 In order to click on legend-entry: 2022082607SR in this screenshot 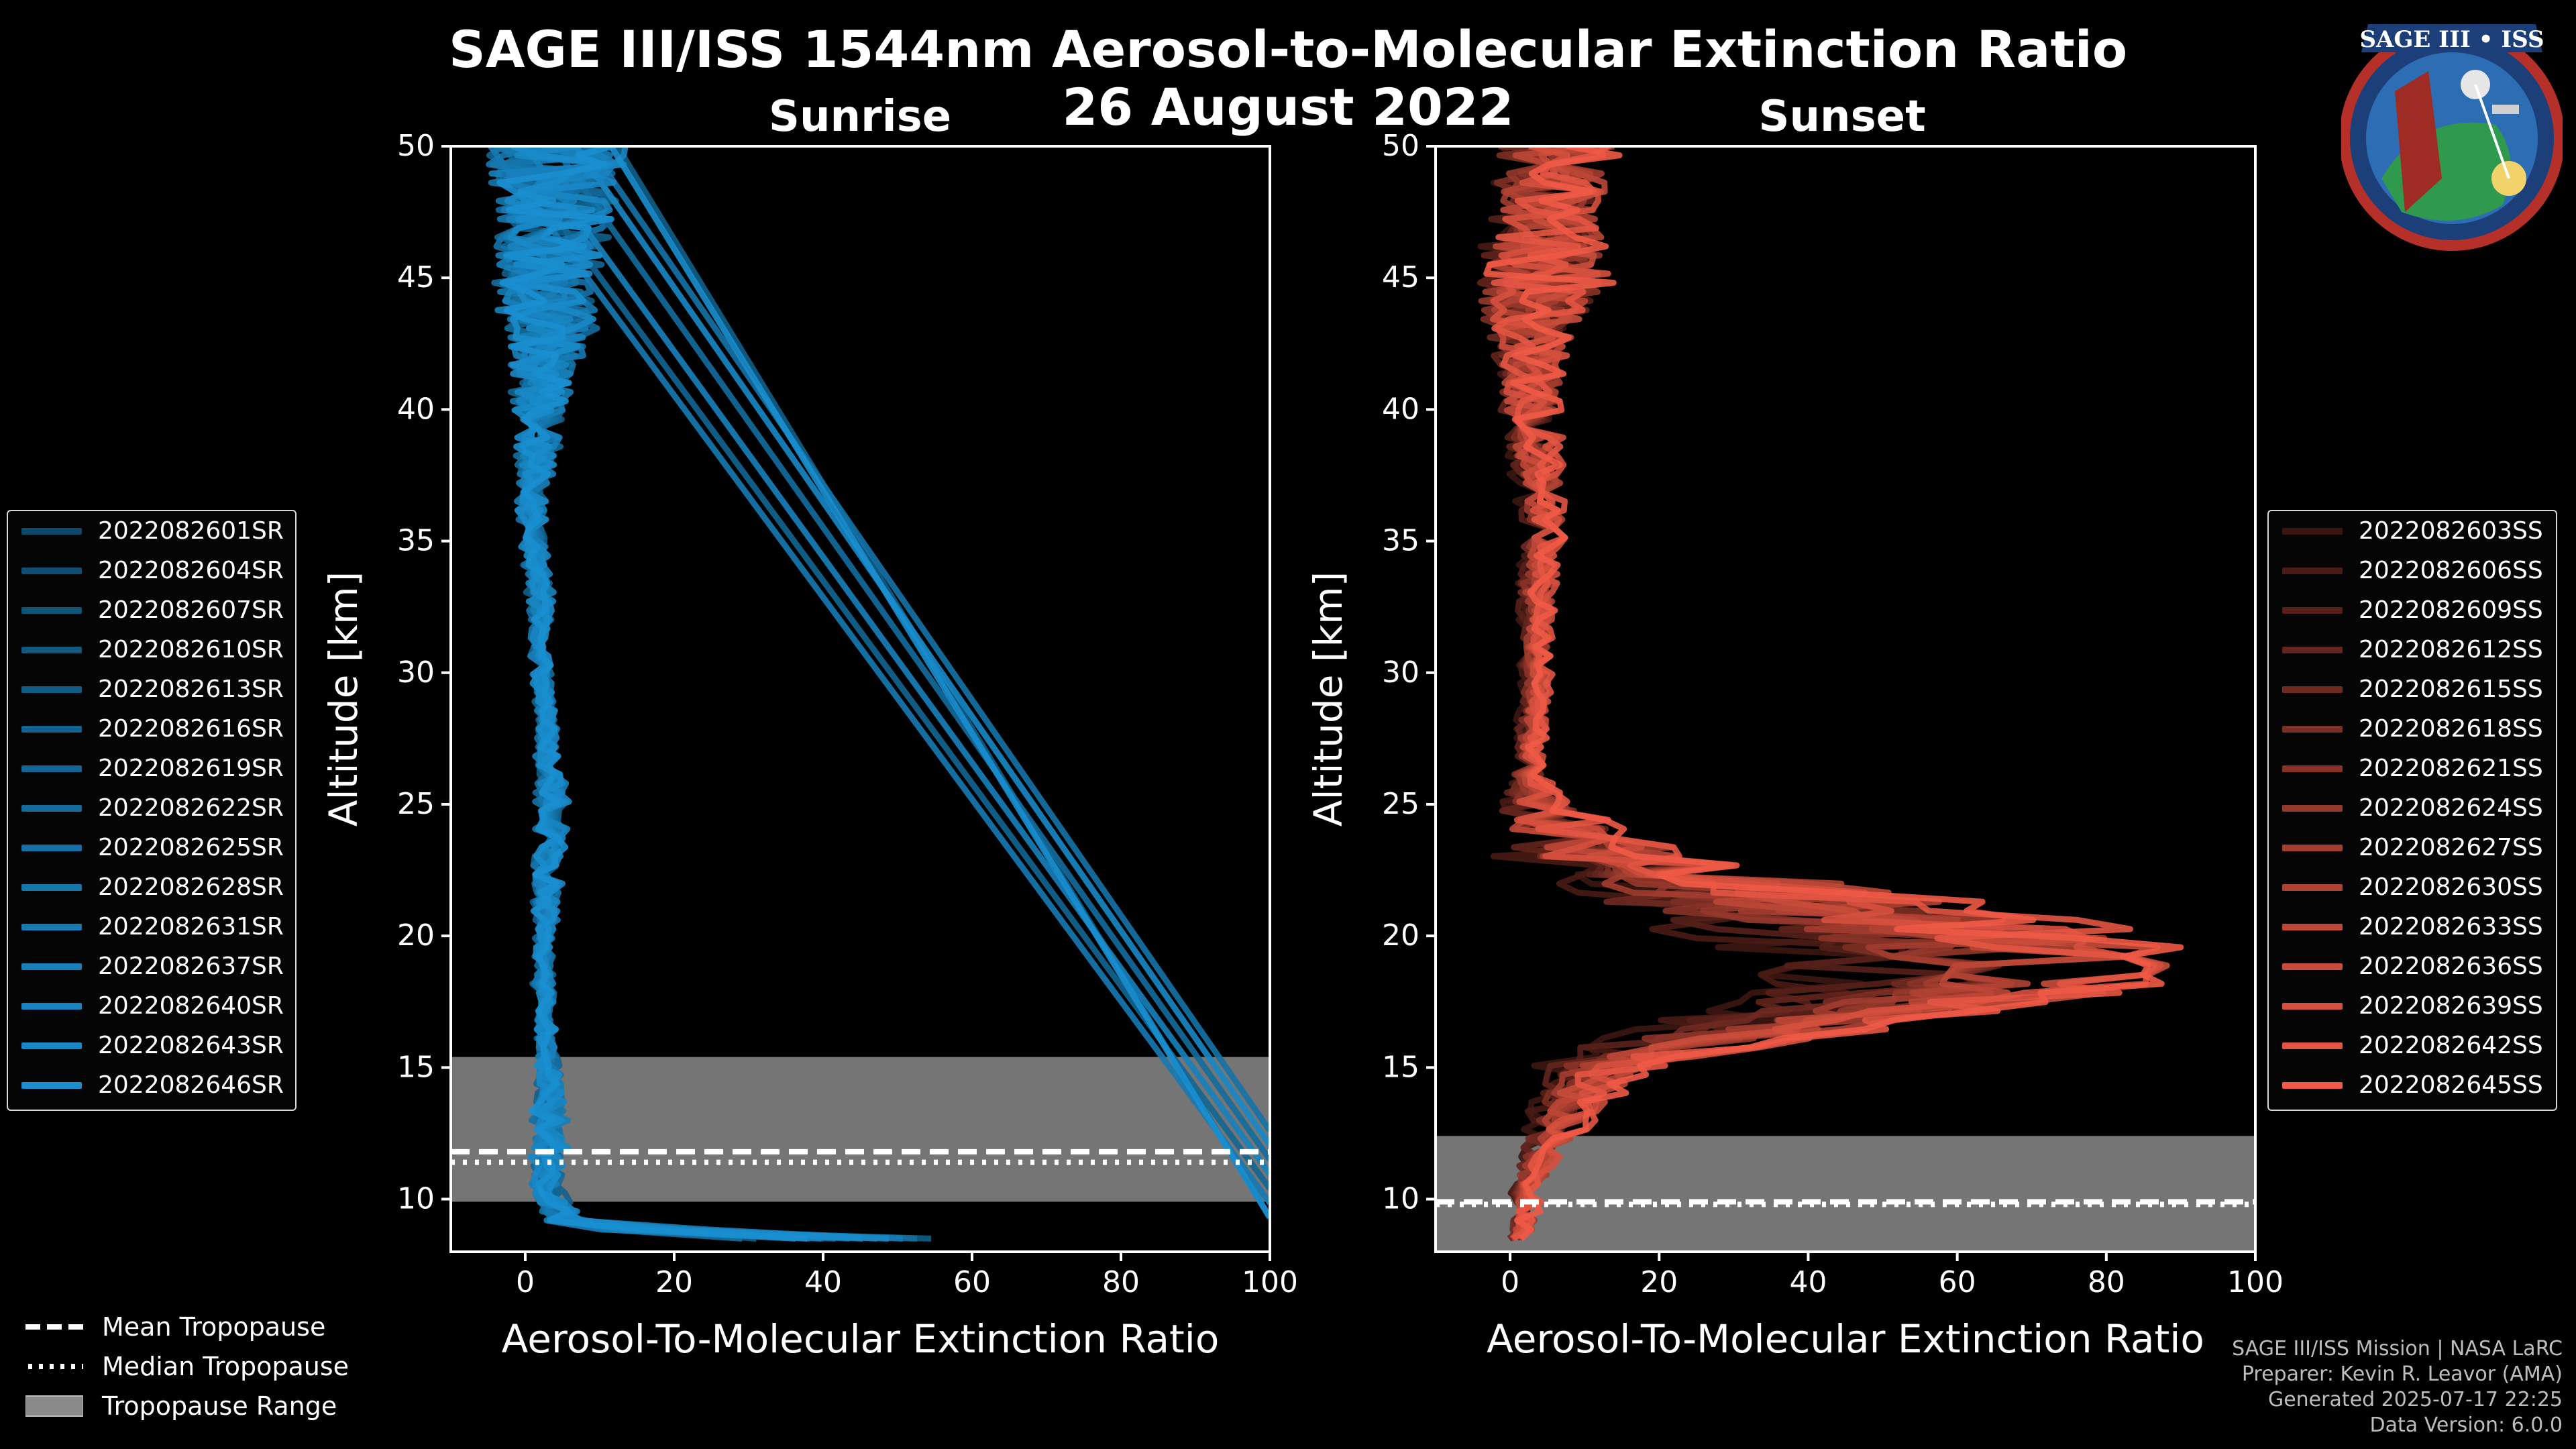, I will do `click(151, 610)`.